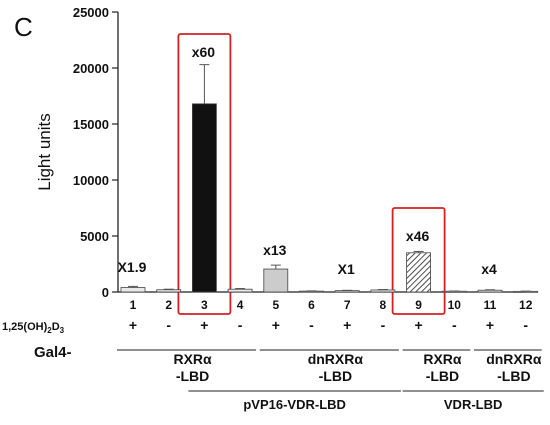 The image size is (550, 425). What do you see at coordinates (132, 267) in the screenshot?
I see `bar-annotation: X1.9` at bounding box center [132, 267].